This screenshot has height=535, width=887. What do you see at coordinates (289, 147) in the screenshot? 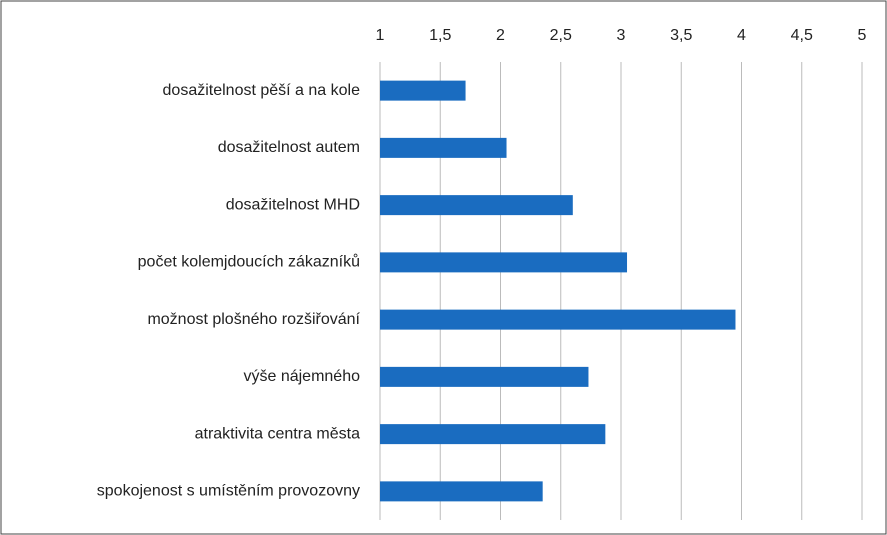
I see `y-tick-label: dosažitelnost autem` at bounding box center [289, 147].